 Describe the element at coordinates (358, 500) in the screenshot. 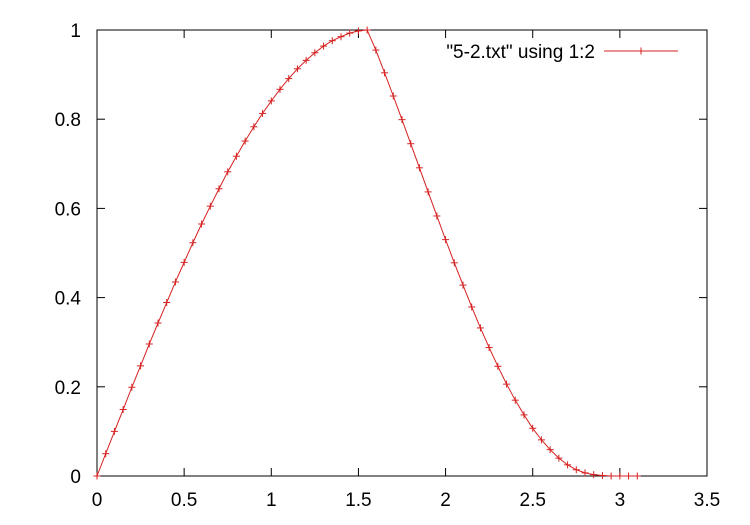

I see `x-tick-label: 1.5` at that location.